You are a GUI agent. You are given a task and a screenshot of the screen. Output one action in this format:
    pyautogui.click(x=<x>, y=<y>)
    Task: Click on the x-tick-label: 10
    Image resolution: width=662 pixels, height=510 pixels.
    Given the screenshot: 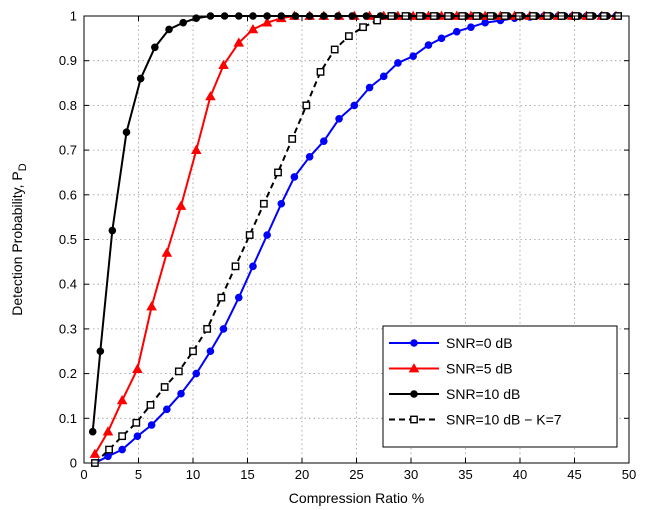 What is the action you would take?
    pyautogui.click(x=193, y=474)
    